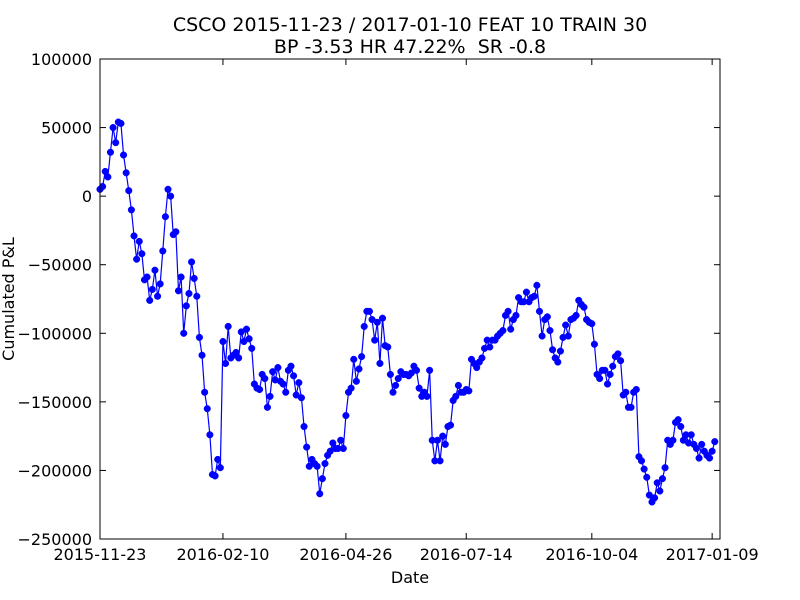 The image size is (800, 600). What do you see at coordinates (410, 577) in the screenshot?
I see `x-axis-label: Date` at bounding box center [410, 577].